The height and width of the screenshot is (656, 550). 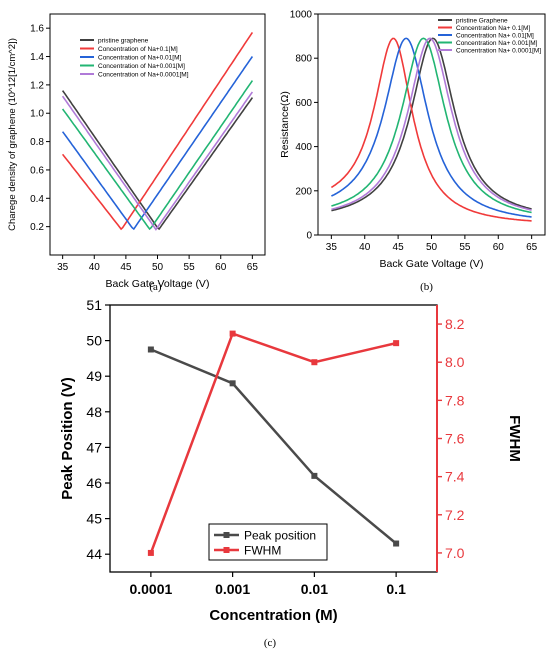 I want to click on panel-b-caption: (b), so click(x=426, y=287).